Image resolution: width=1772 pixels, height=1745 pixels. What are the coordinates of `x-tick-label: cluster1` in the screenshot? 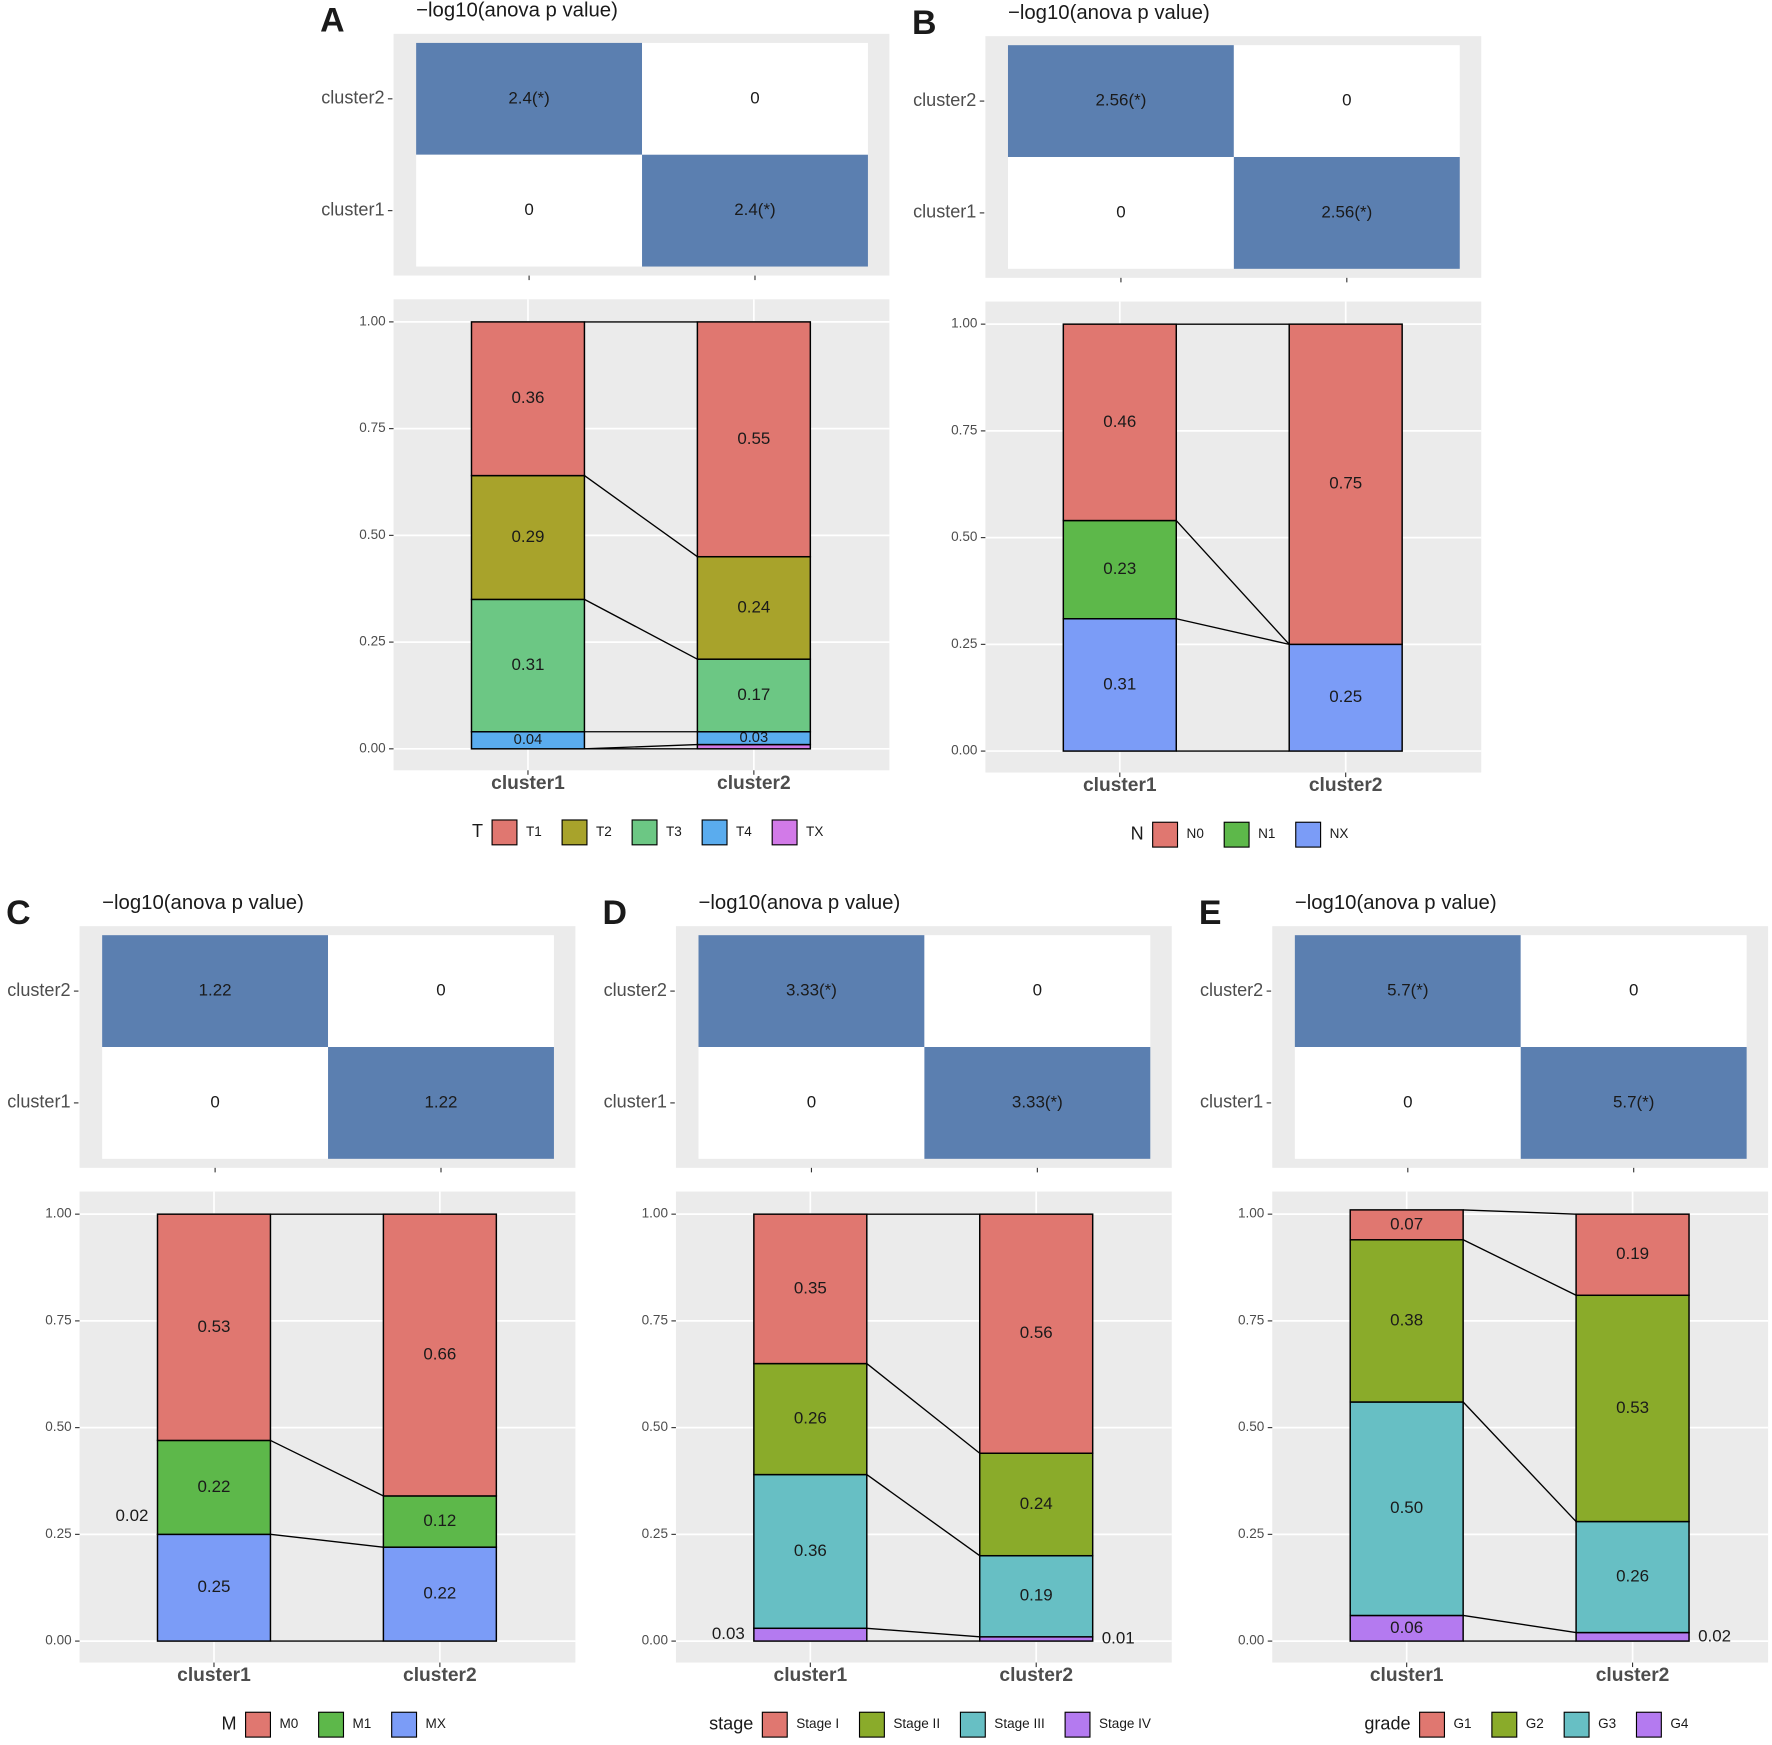 It's located at (811, 1675).